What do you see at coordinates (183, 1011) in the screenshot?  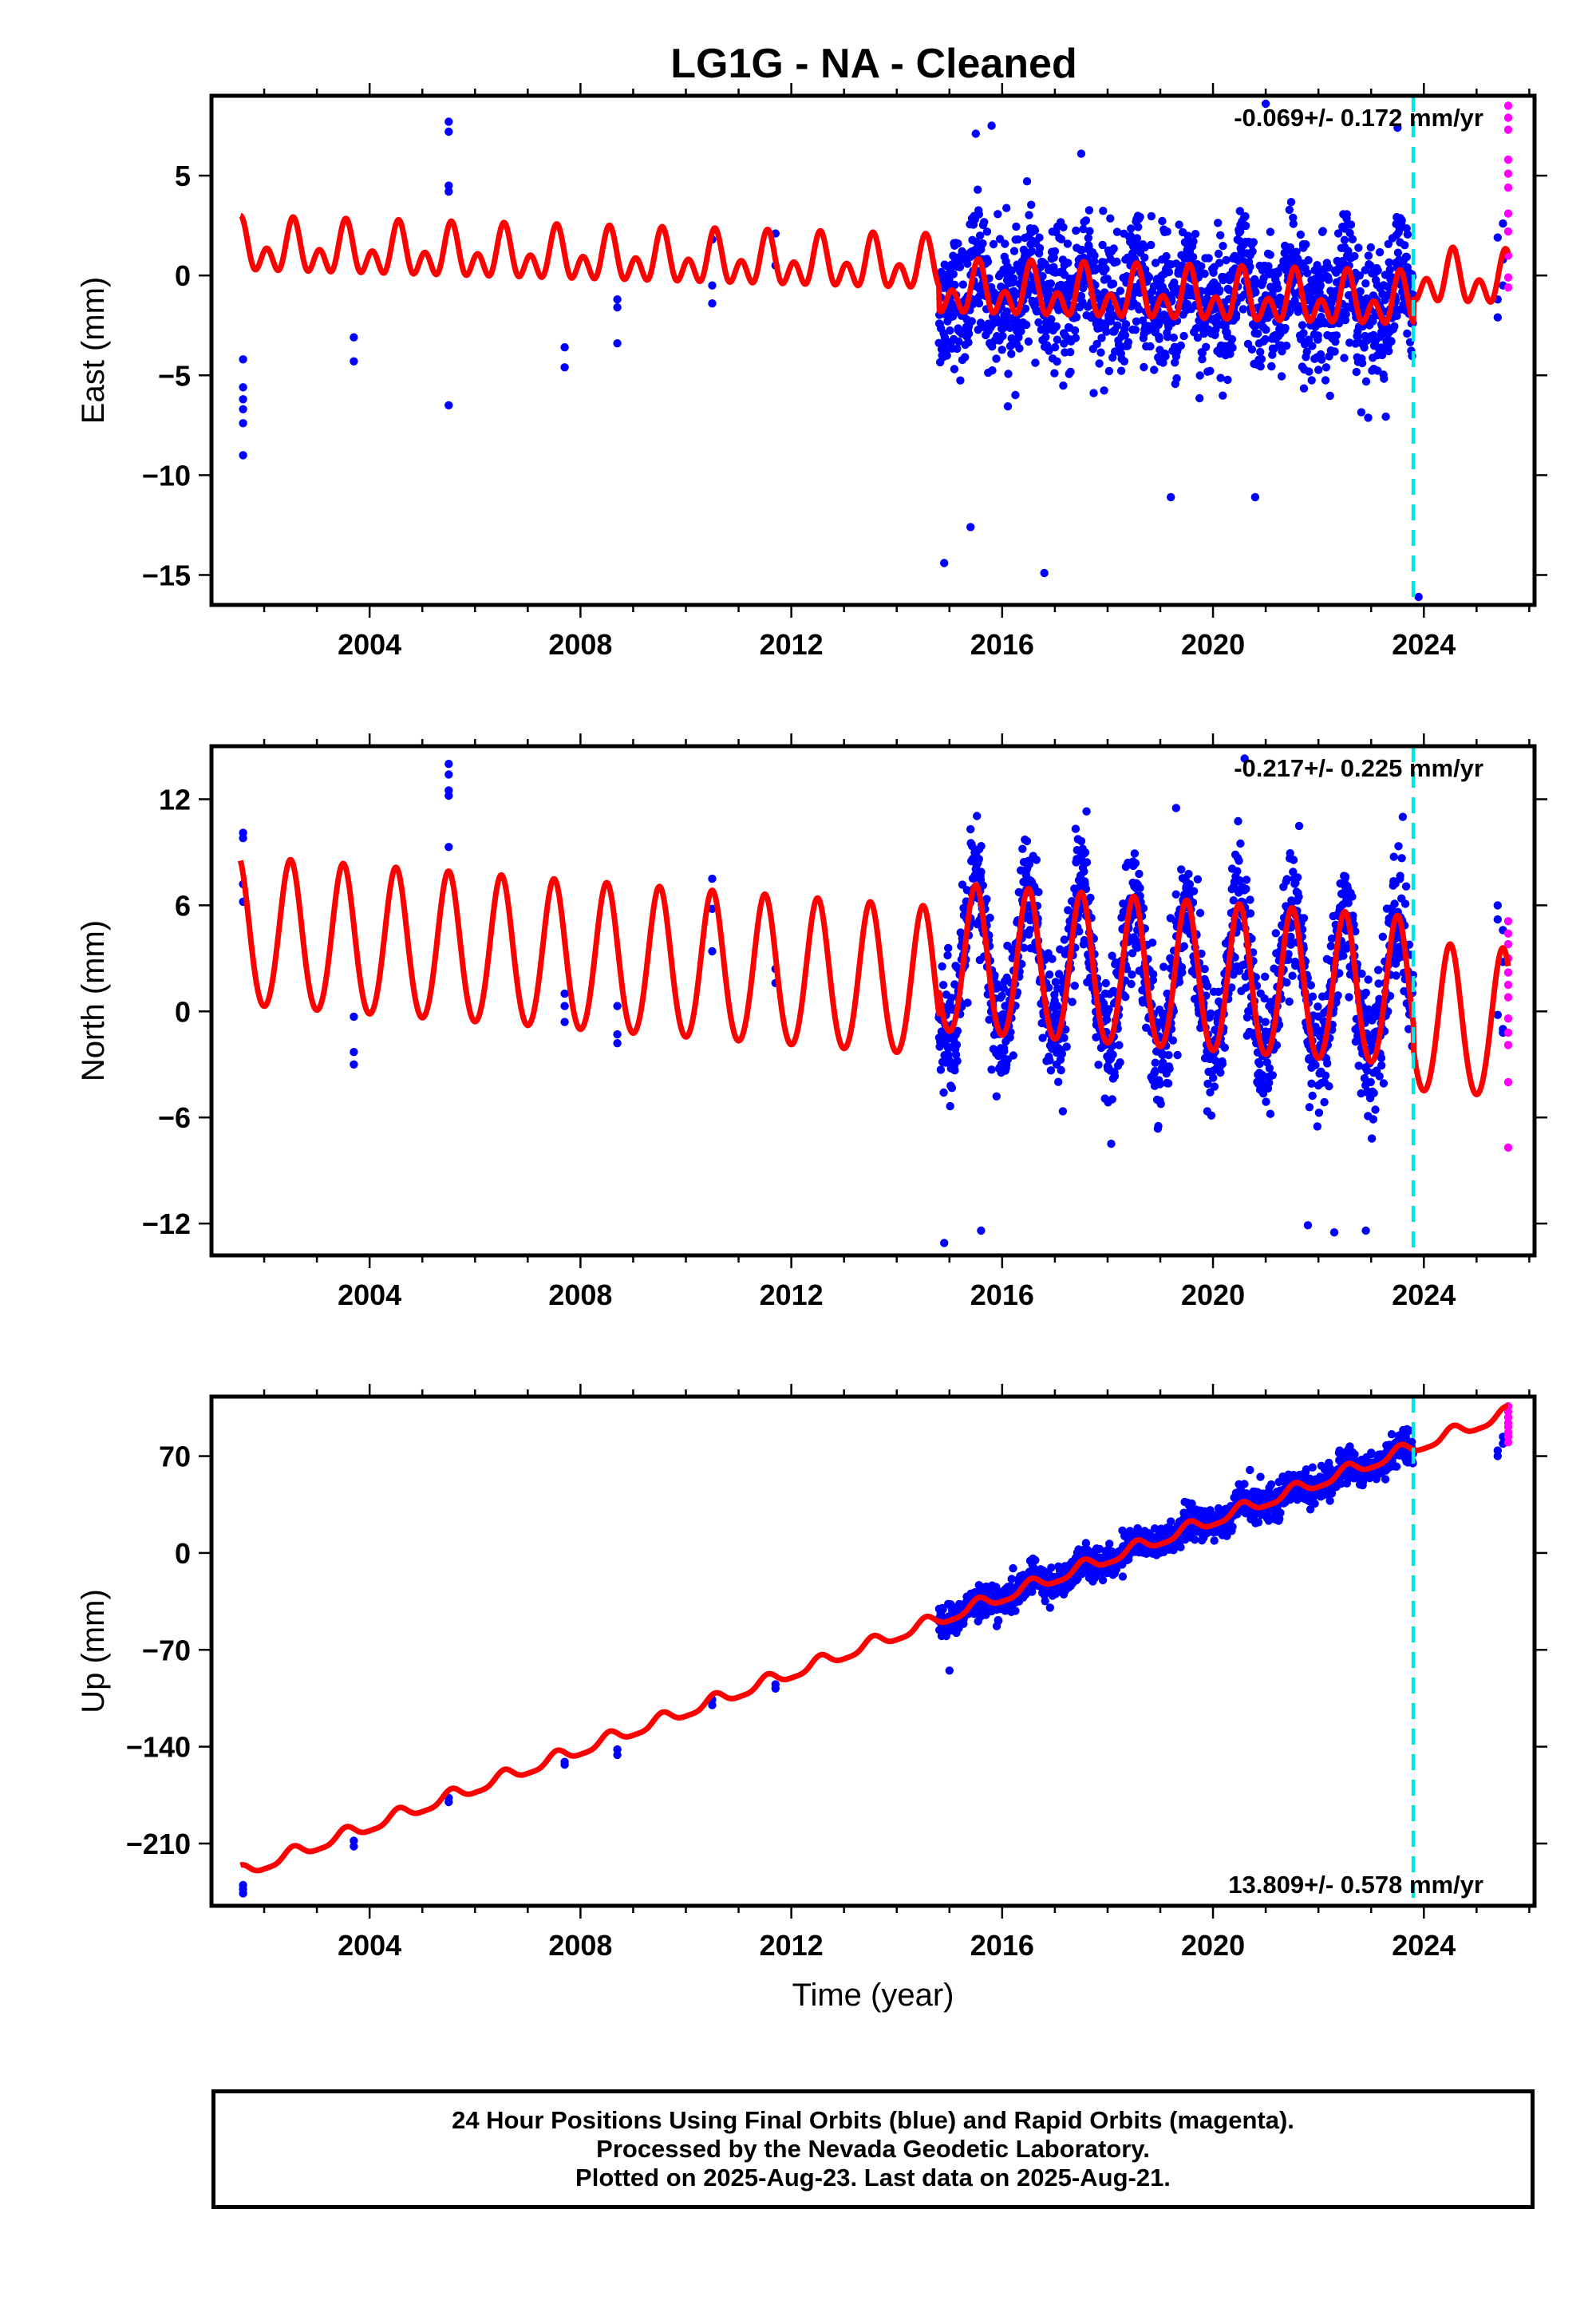 I see `y-tick-label: 0` at bounding box center [183, 1011].